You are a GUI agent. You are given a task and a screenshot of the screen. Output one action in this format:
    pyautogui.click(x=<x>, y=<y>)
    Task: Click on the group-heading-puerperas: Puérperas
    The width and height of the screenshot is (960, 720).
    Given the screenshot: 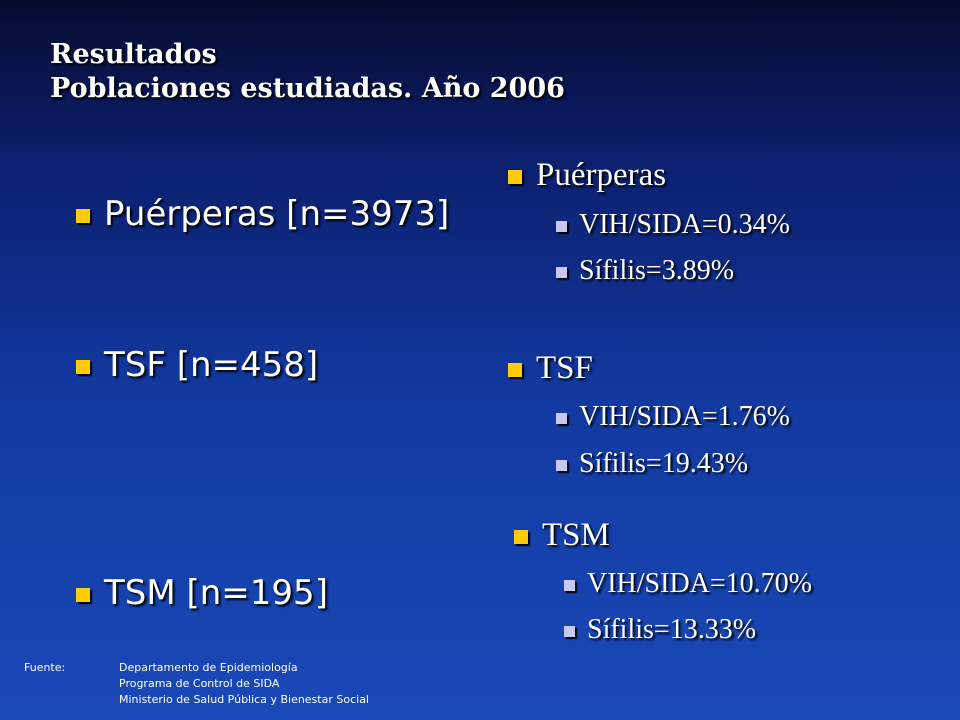 What is the action you would take?
    pyautogui.click(x=587, y=175)
    